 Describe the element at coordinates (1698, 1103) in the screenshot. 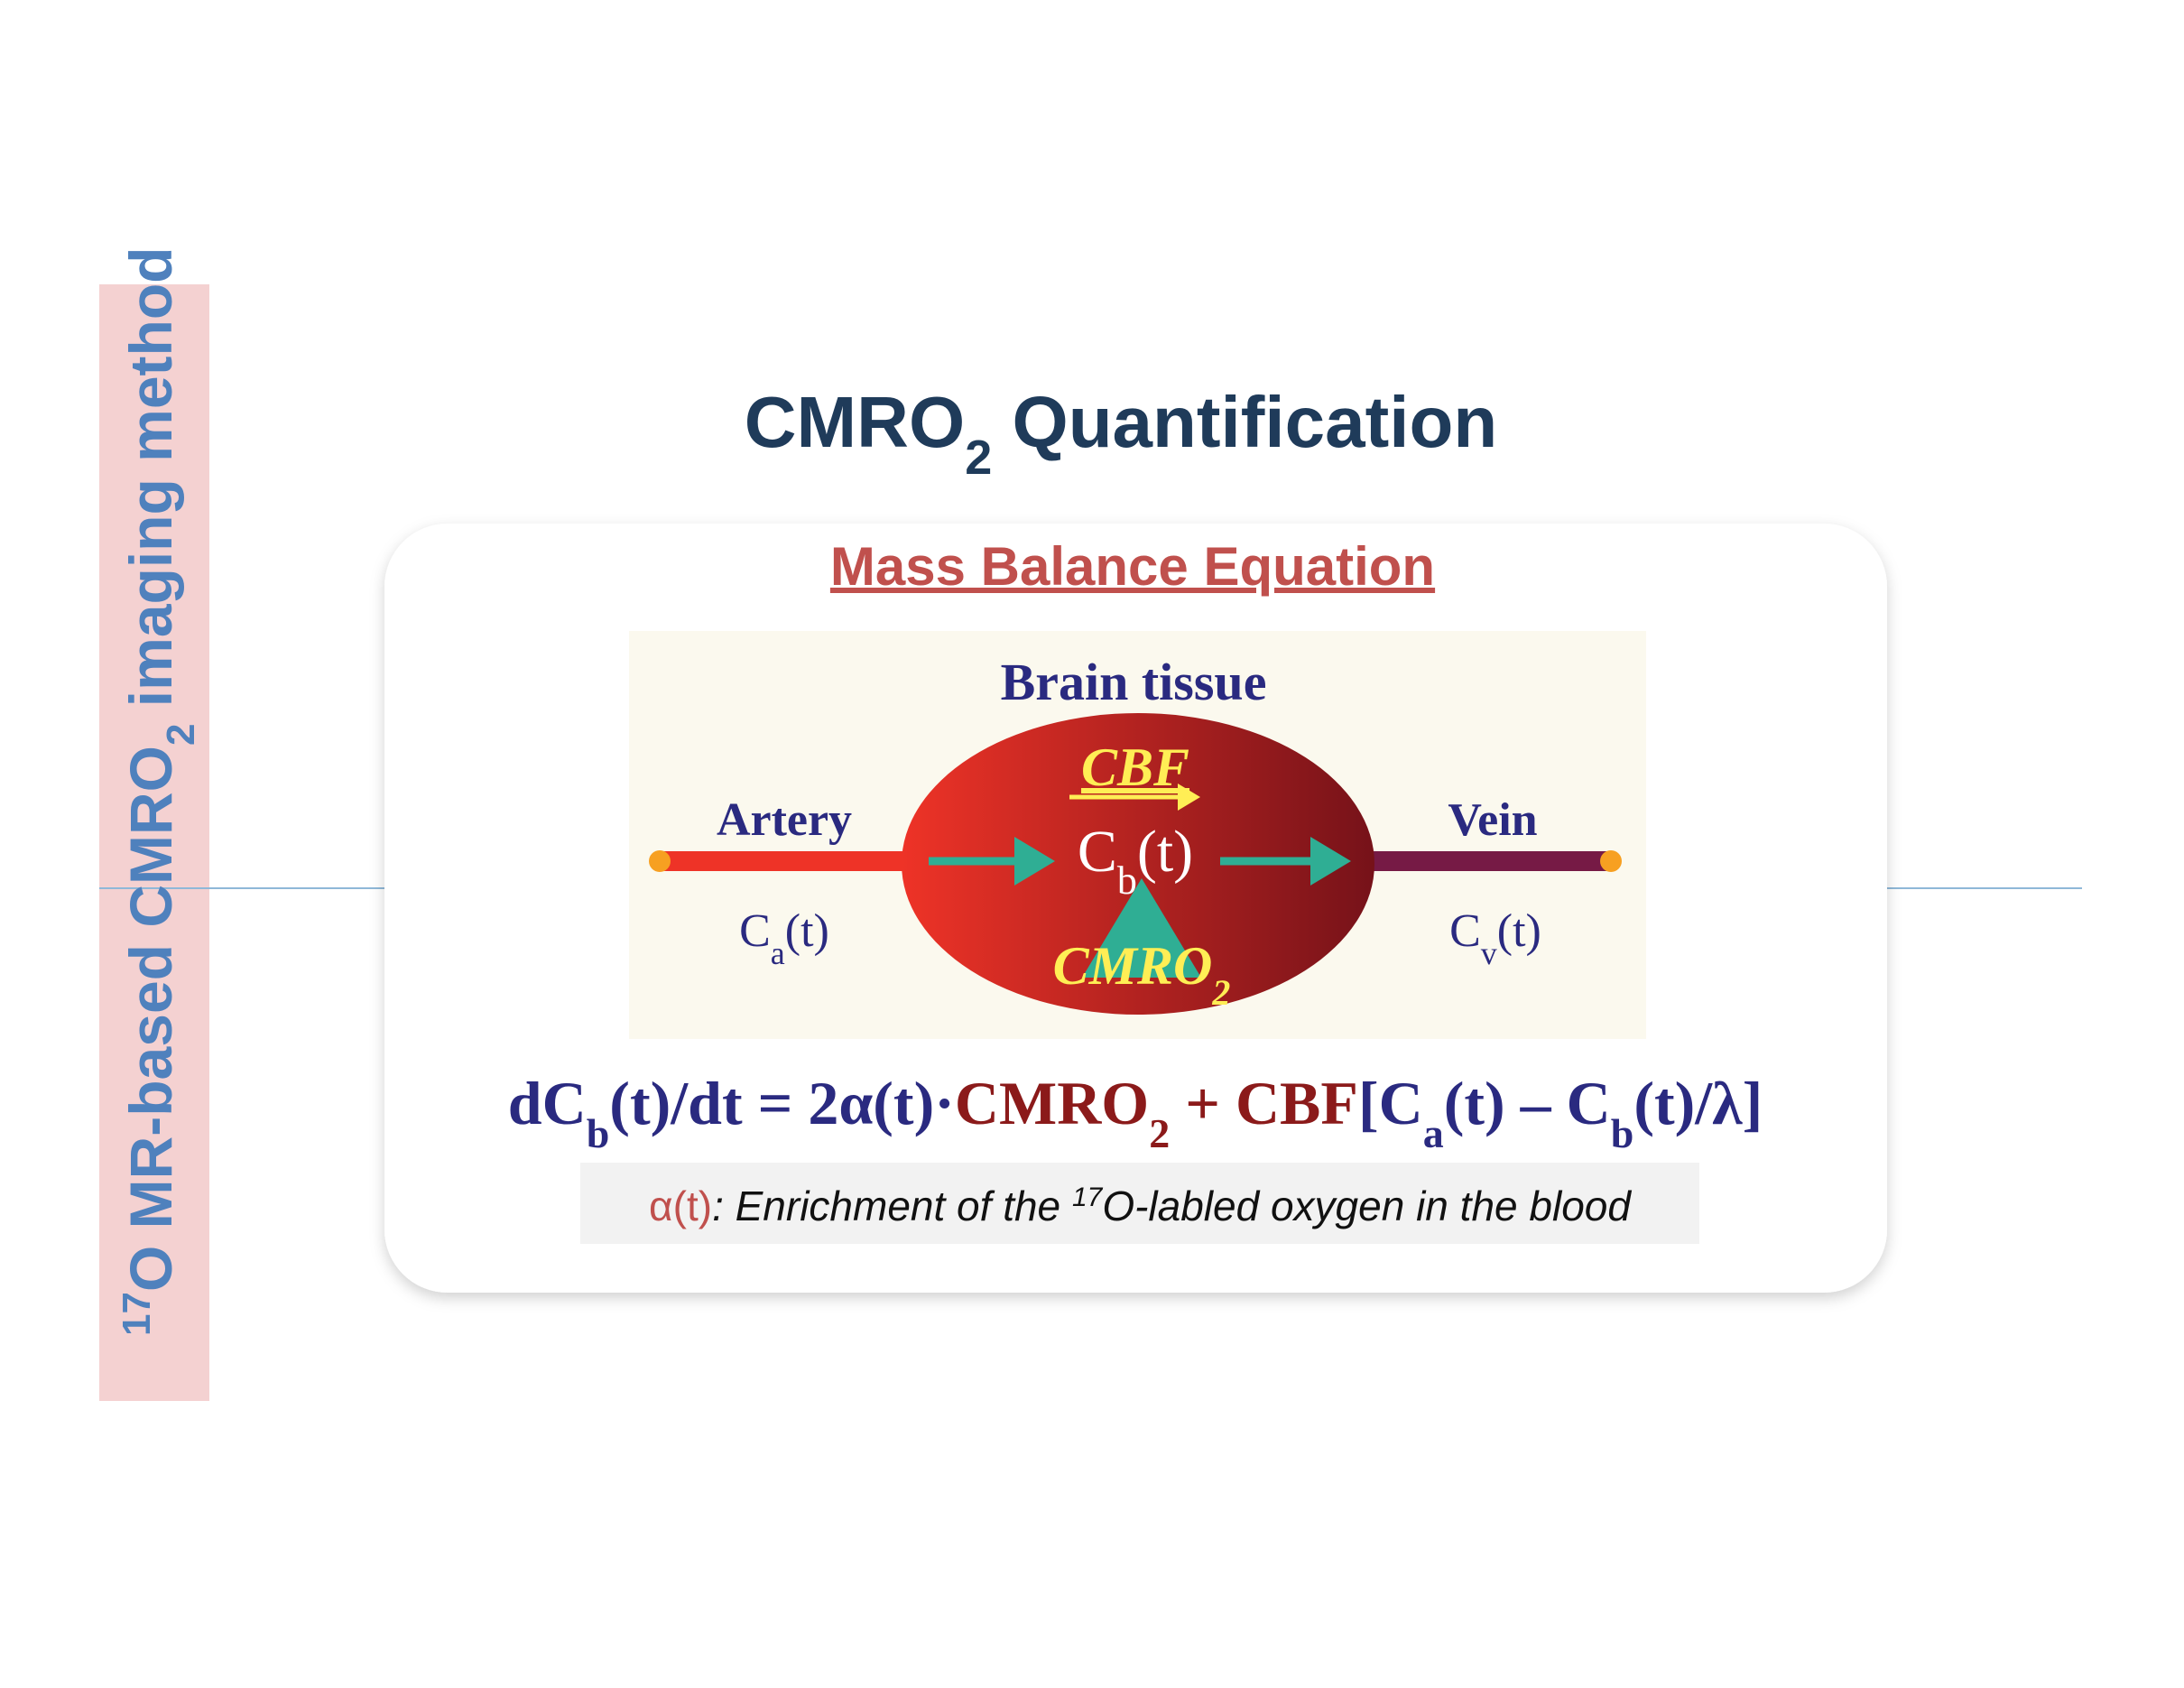

I see `text-part: (t)/λ]` at that location.